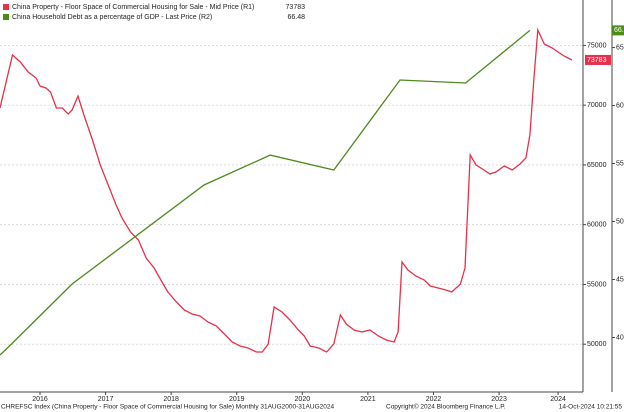 The height and width of the screenshot is (412, 624). I want to click on y2-tick-label: 45, so click(620, 279).